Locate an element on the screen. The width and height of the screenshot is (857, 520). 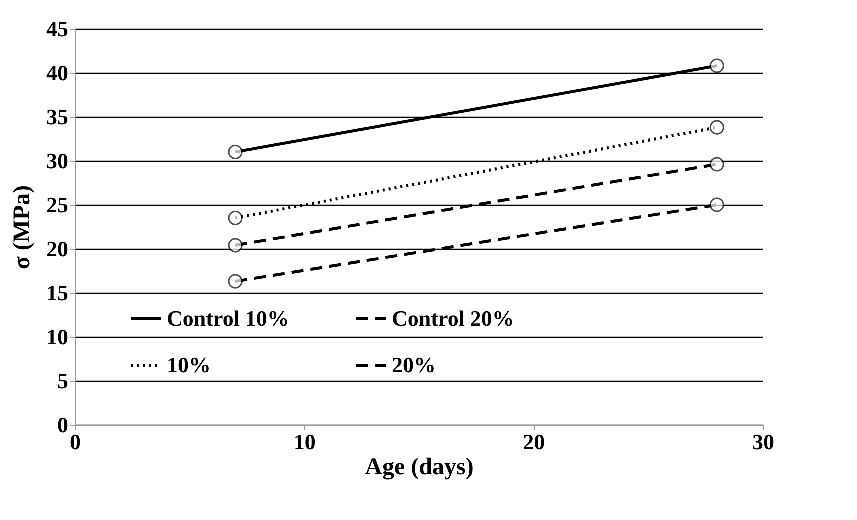
legend-label: 20% is located at coordinates (414, 365).